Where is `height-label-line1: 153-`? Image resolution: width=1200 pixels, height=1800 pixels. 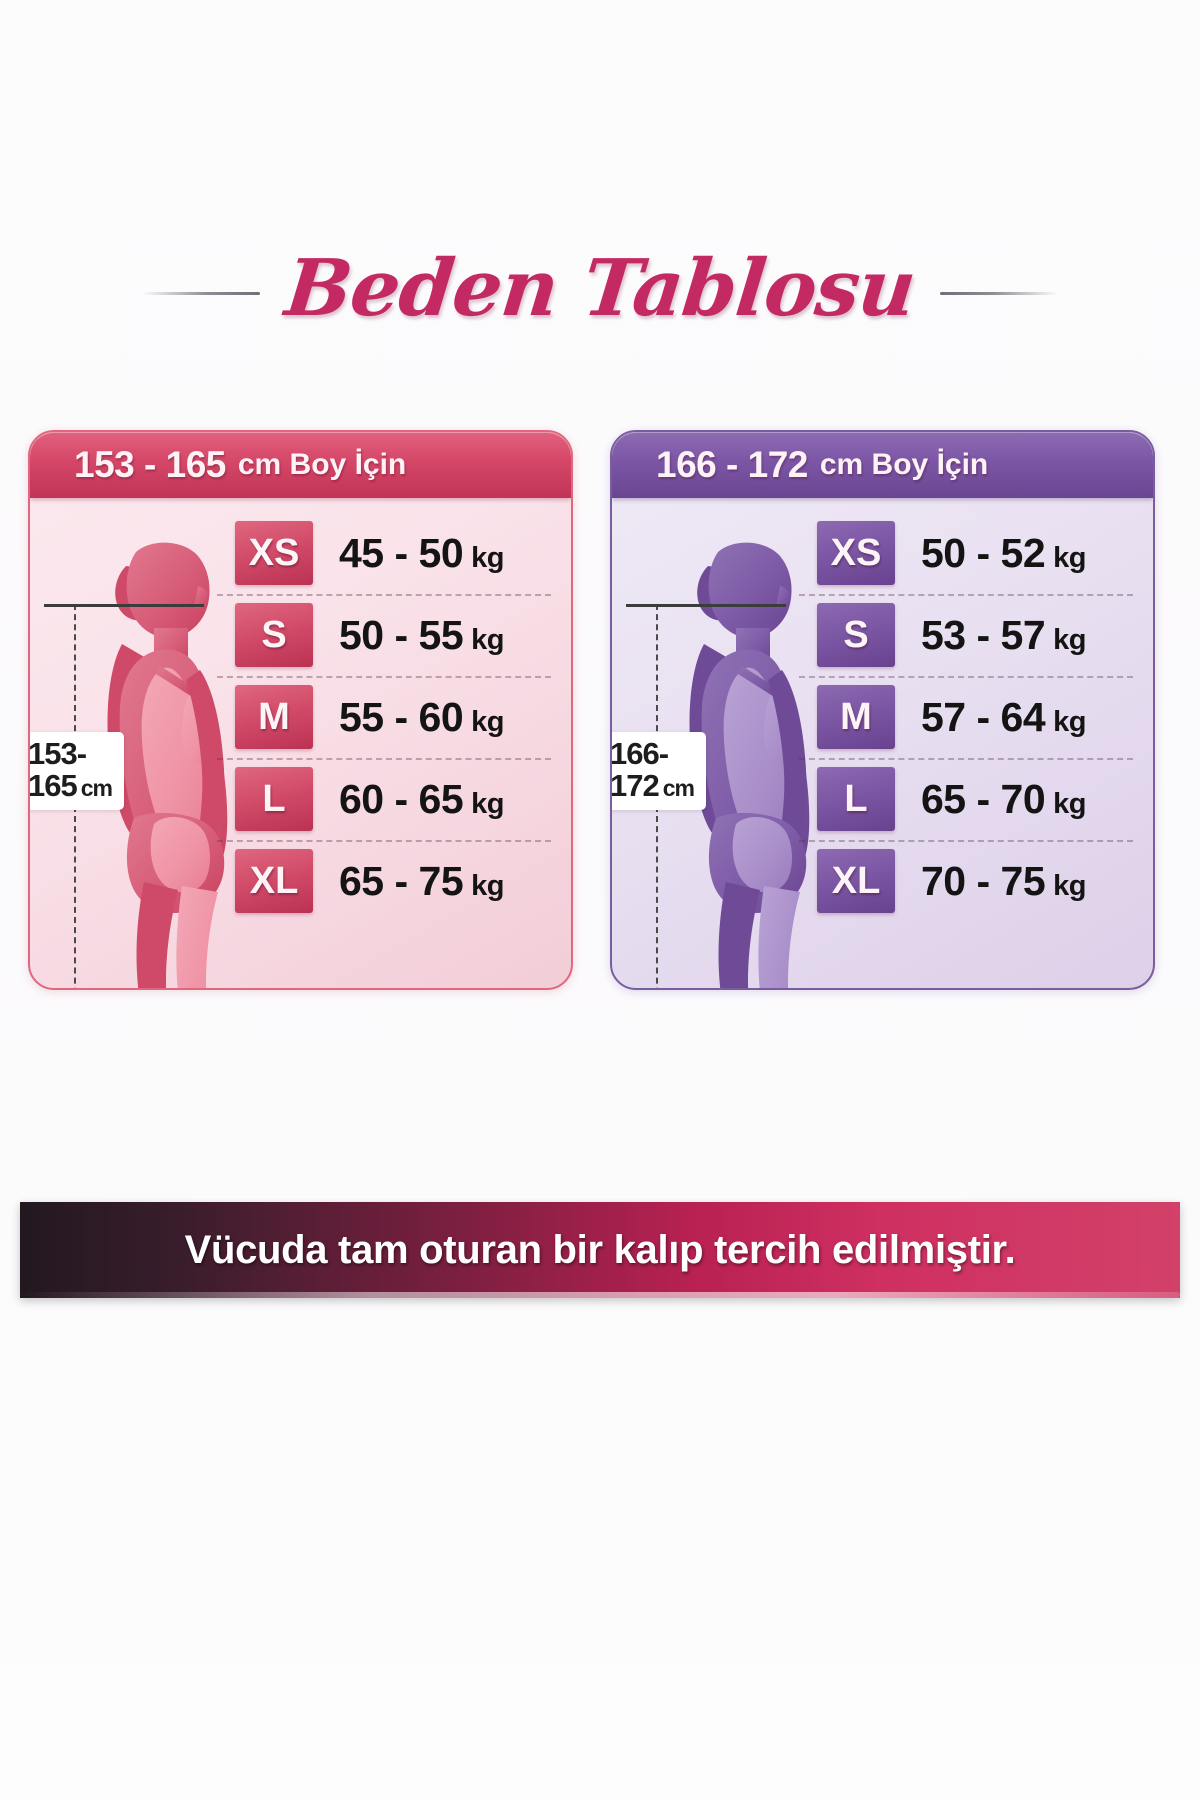
height-label-line1: 153- is located at coordinates (57, 753).